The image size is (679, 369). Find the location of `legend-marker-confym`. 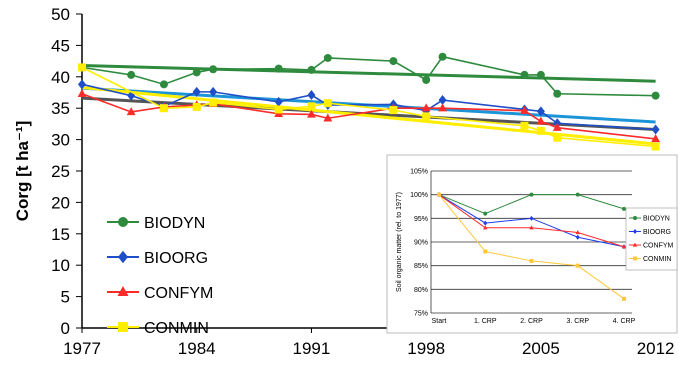

legend-marker-confym is located at coordinates (123, 291).